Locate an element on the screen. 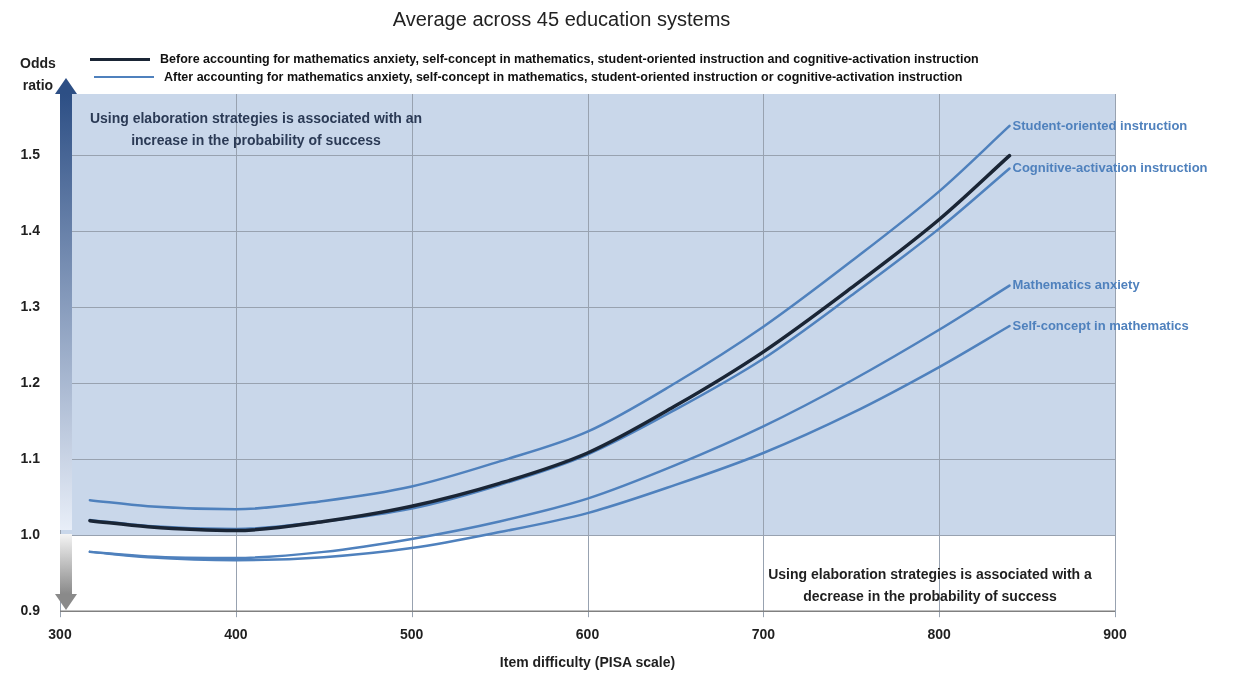  annotation: Using elaboration strategies is associated with a decrease in the probability of success is located at coordinates (930, 585).